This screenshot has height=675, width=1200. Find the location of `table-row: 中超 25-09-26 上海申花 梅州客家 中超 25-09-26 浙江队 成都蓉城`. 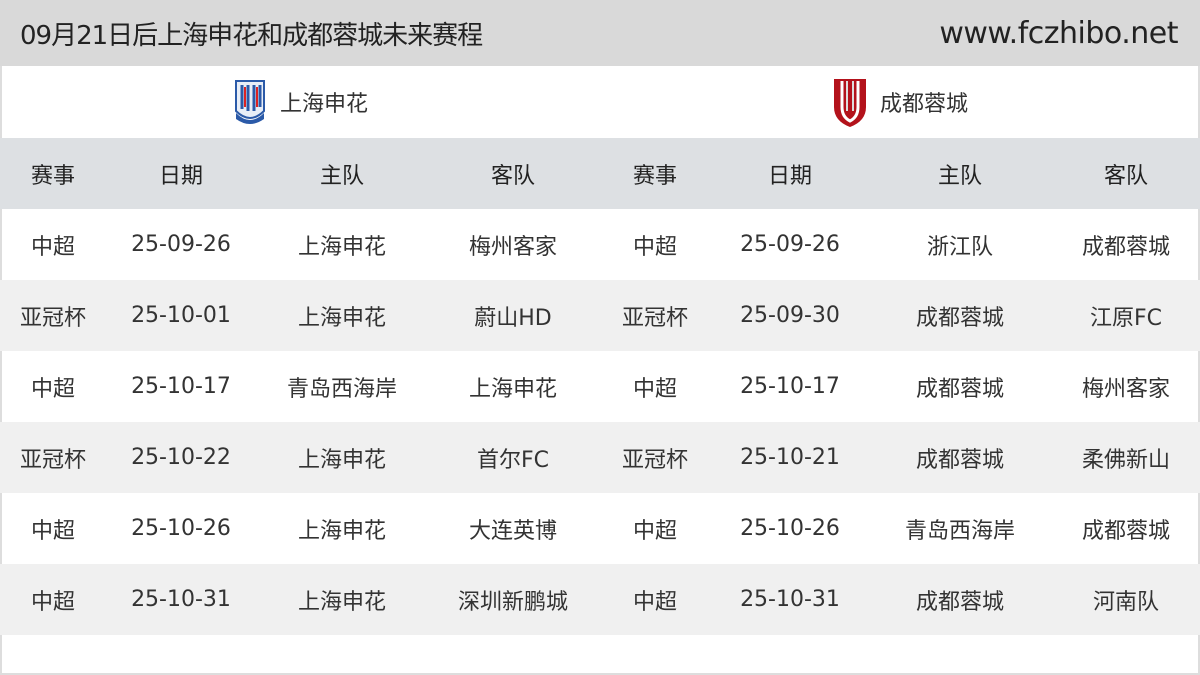

table-row: 中超 25-09-26 上海申花 梅州客家 中超 25-09-26 浙江队 成都蓉城 is located at coordinates (600, 244).